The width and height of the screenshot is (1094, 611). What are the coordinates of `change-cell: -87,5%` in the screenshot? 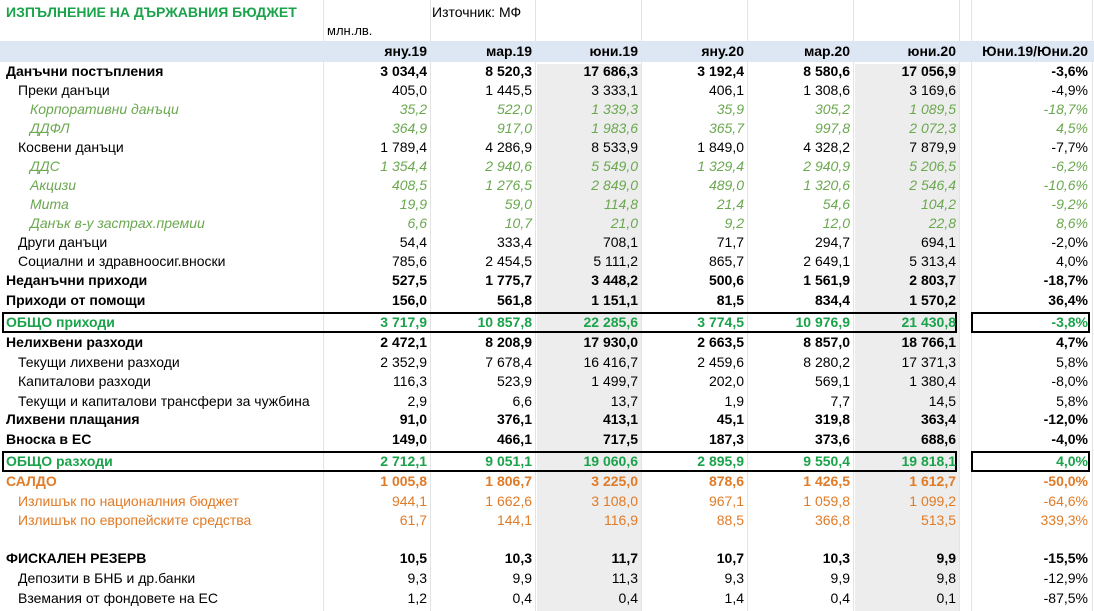 It's located at (1065, 598).